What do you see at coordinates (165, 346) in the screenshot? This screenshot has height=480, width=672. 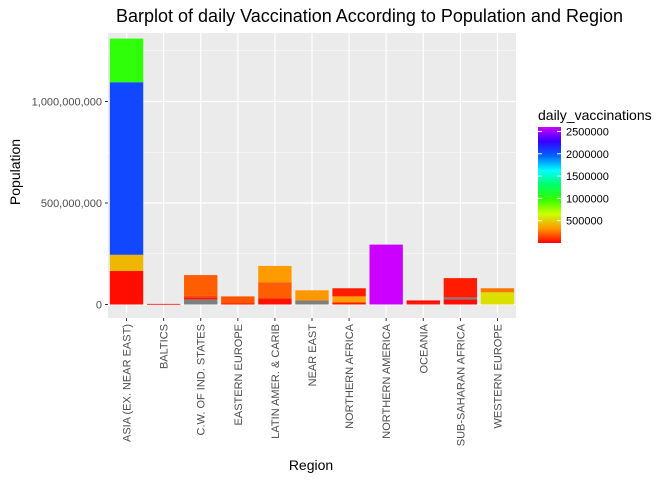 I see `x-tick-label: BALTICS` at bounding box center [165, 346].